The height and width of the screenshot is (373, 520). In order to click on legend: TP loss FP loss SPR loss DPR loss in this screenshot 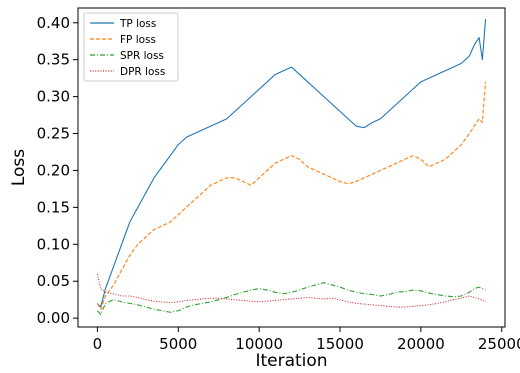, I will do `click(131, 47)`.